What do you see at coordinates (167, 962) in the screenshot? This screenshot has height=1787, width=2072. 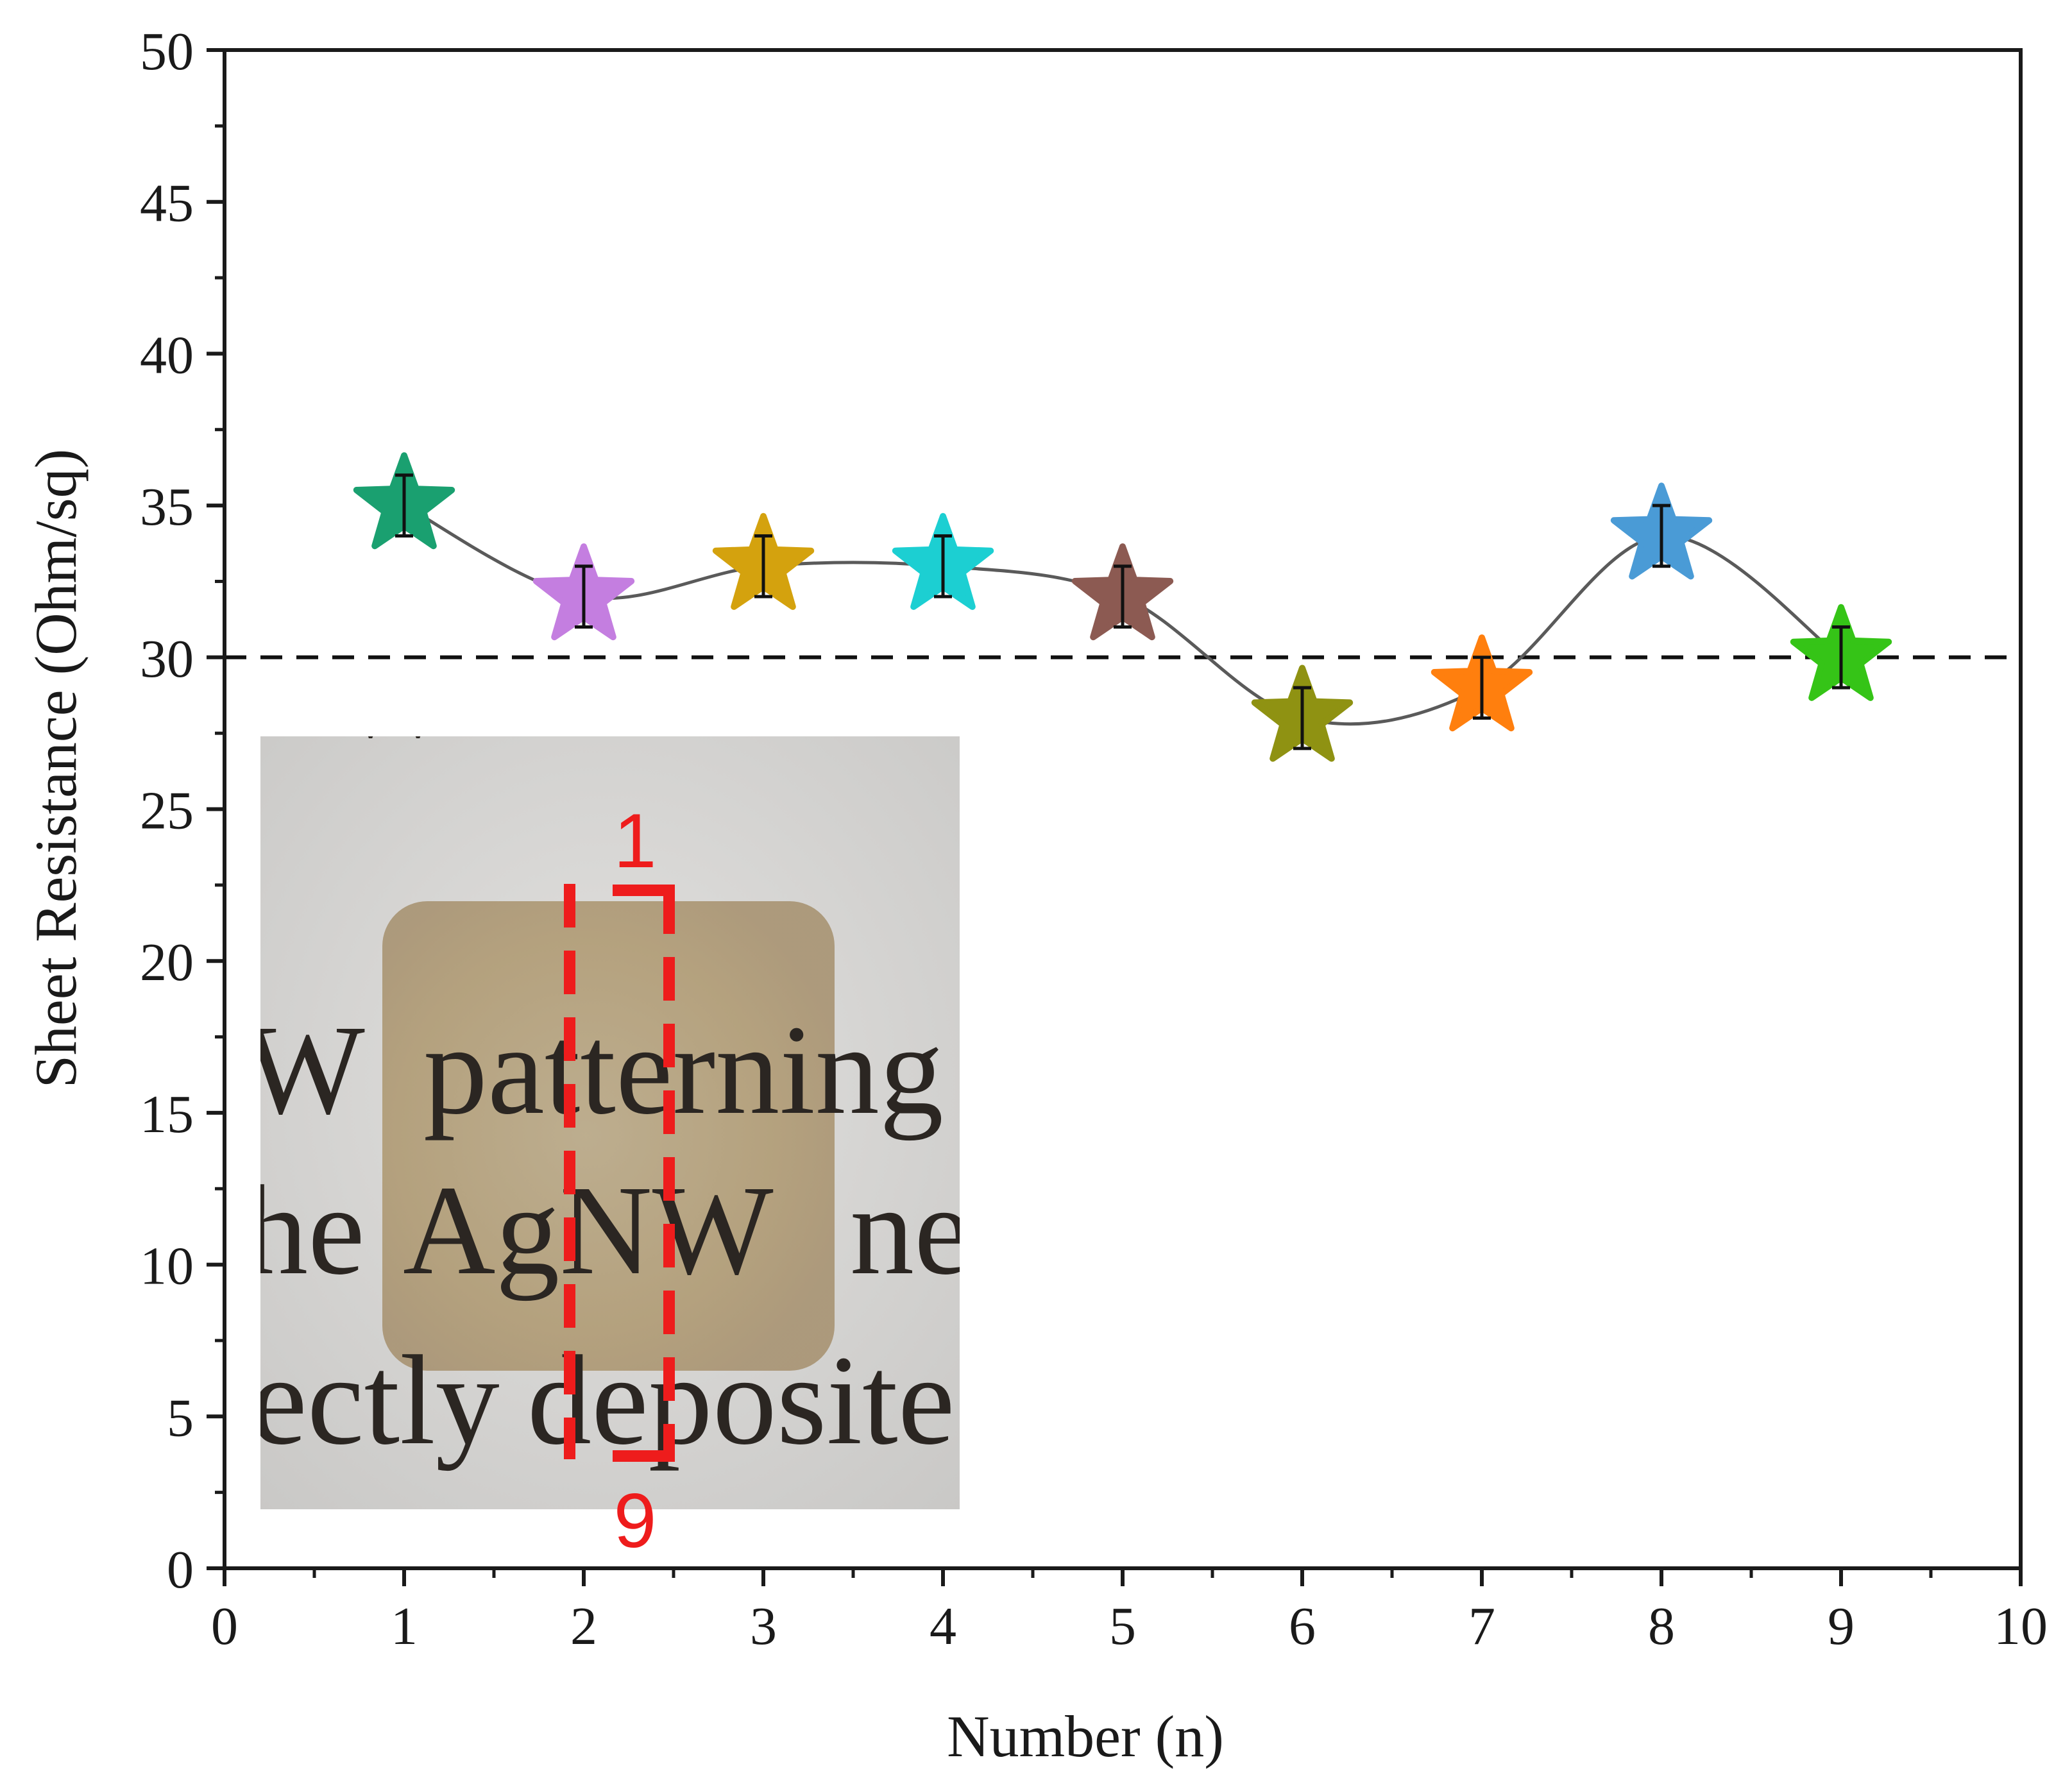 I see `y-tick-label: 20` at bounding box center [167, 962].